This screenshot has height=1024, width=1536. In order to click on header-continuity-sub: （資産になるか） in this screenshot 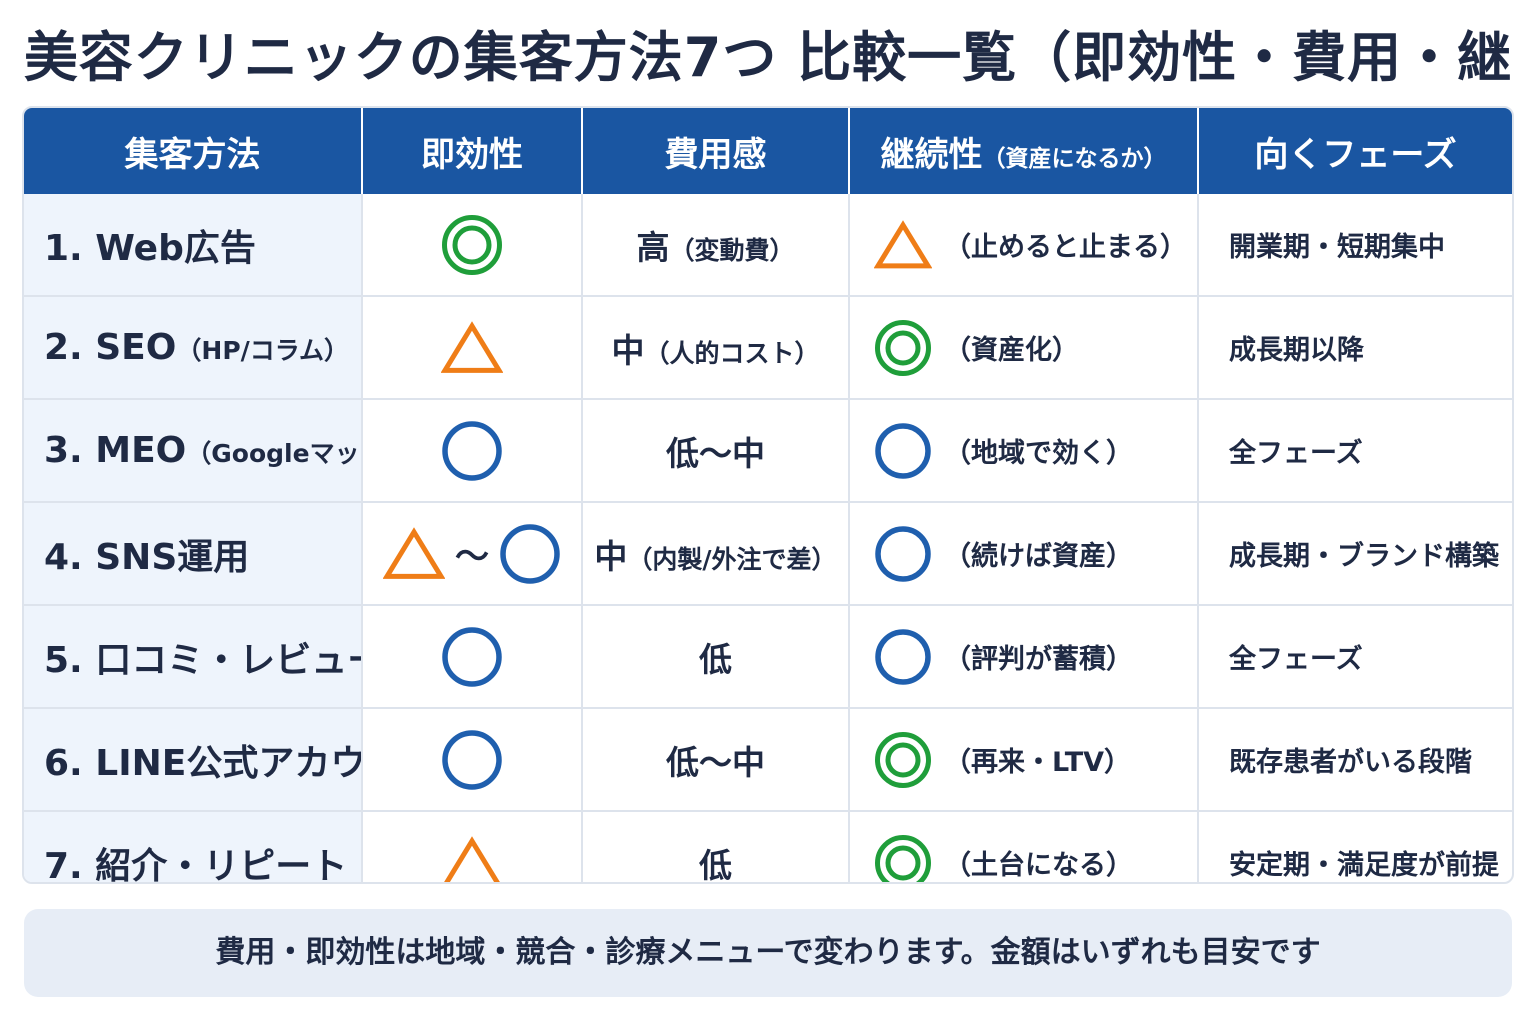, I will do `click(1074, 158)`.